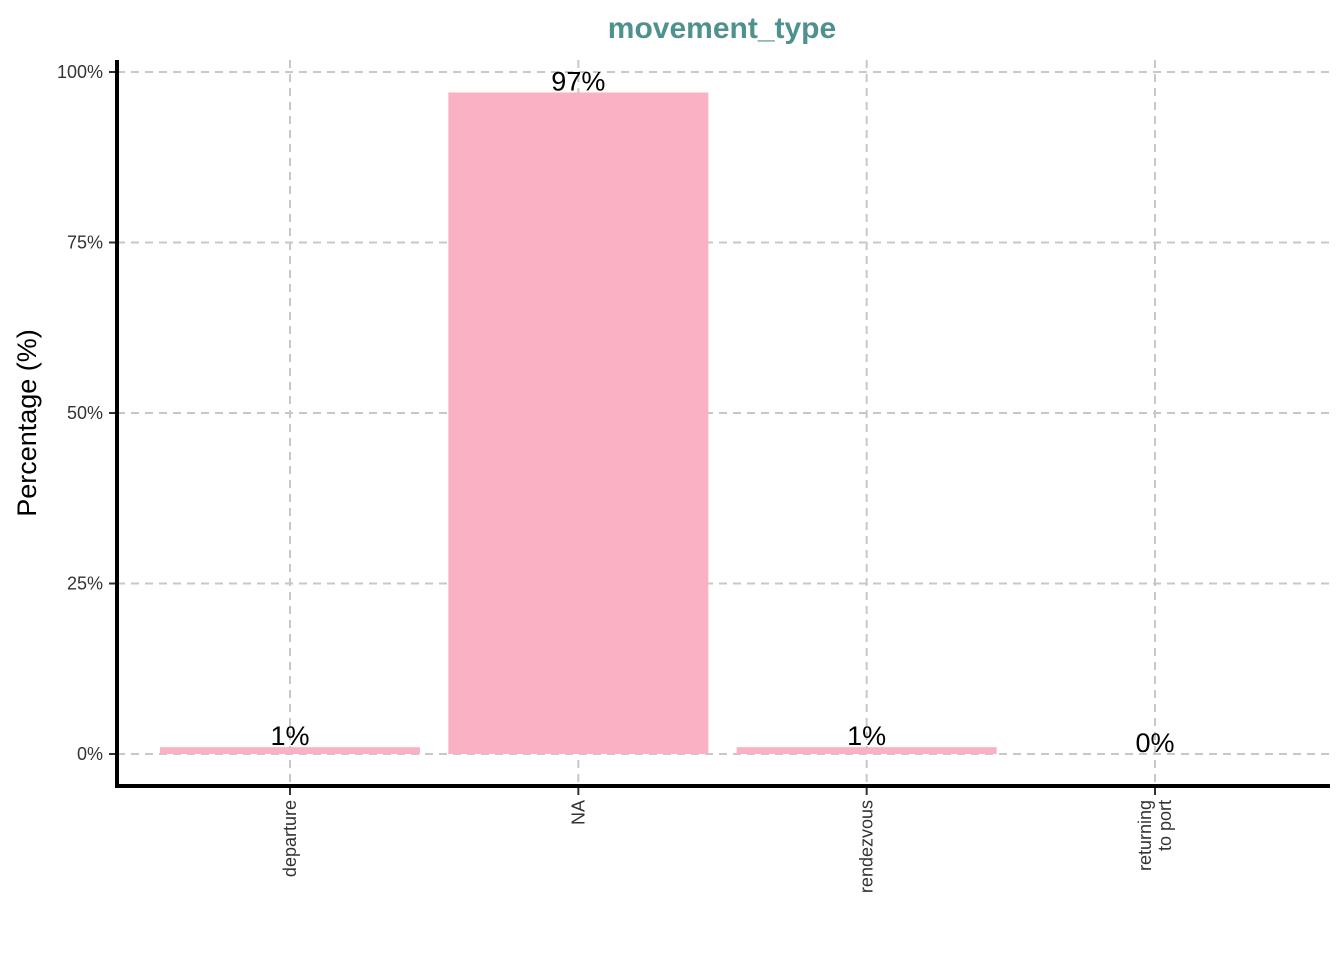 The width and height of the screenshot is (1344, 960). I want to click on y-axis-label: Percentage (%), so click(27, 423).